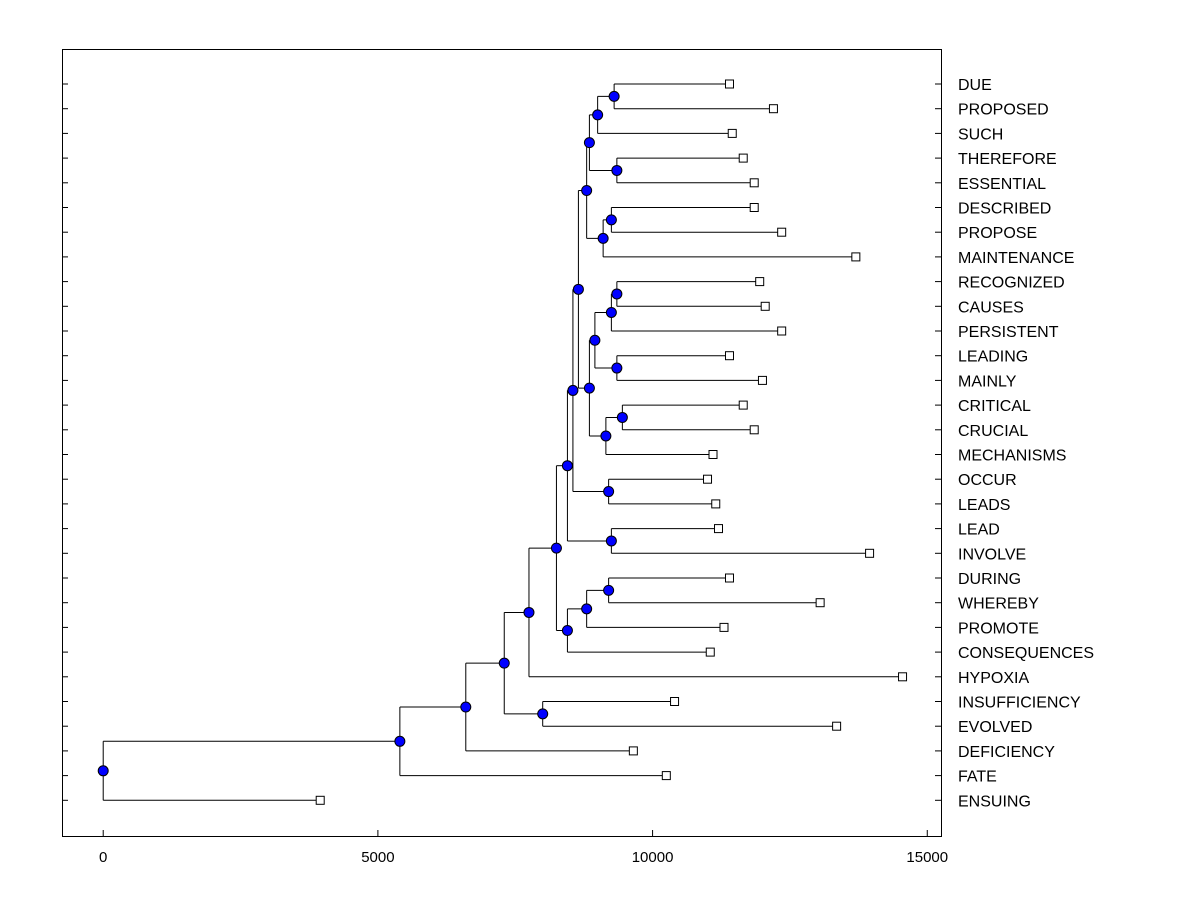 The image size is (1200, 900). I want to click on leaf-label: CRITICAL, so click(994, 406).